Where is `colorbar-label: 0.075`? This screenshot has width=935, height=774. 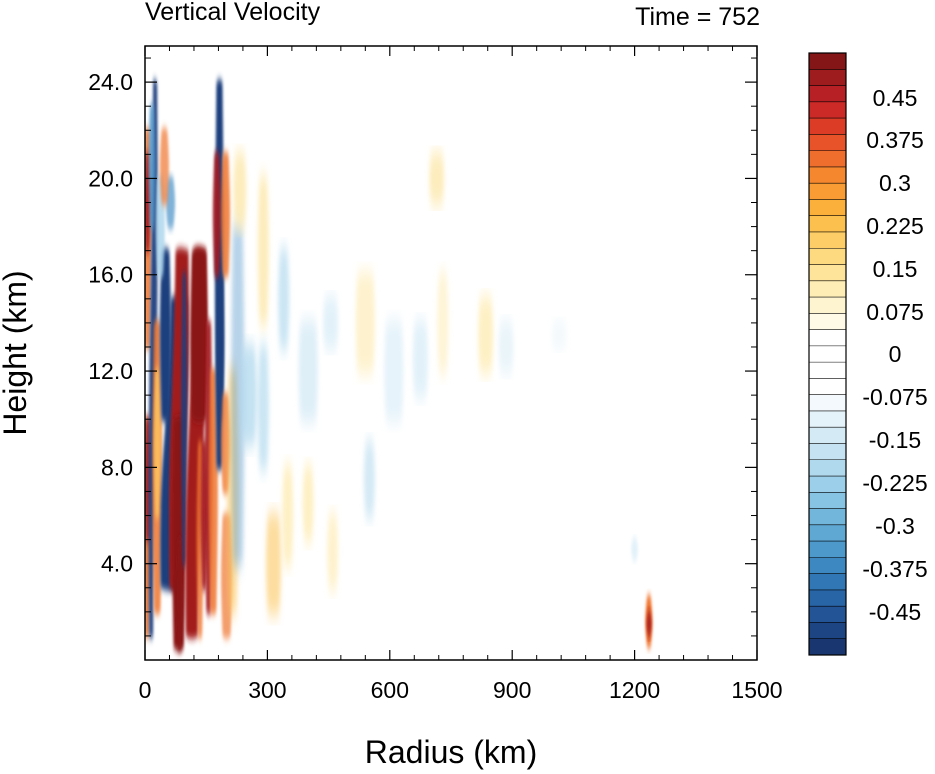
colorbar-label: 0.075 is located at coordinates (895, 312).